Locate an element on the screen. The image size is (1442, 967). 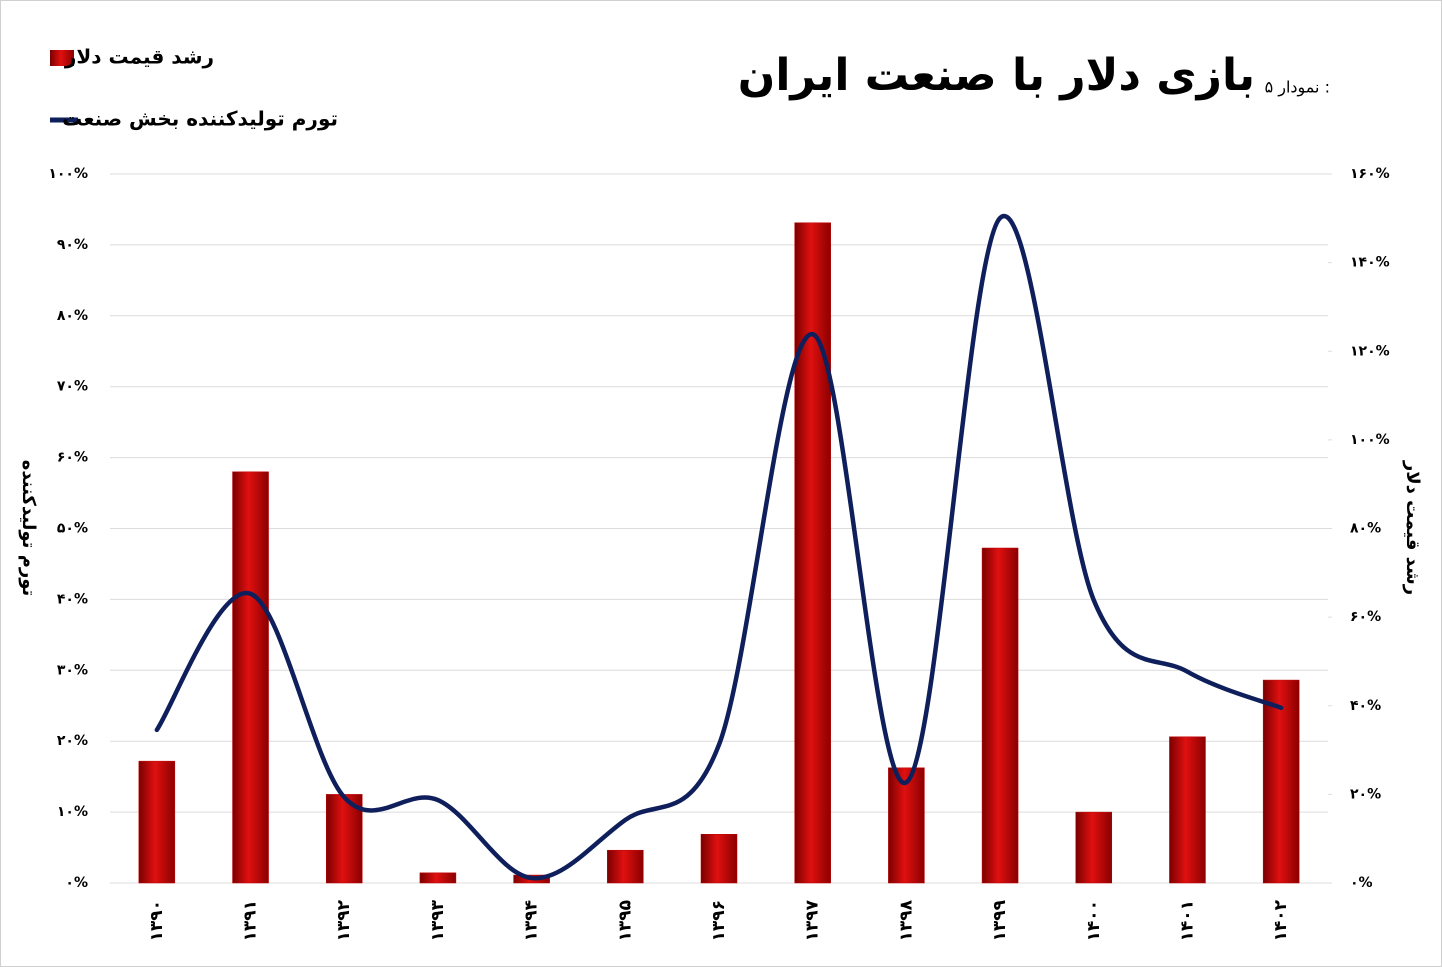
x-tick-label: ۱۳۹۶ is located at coordinates (719, 921).